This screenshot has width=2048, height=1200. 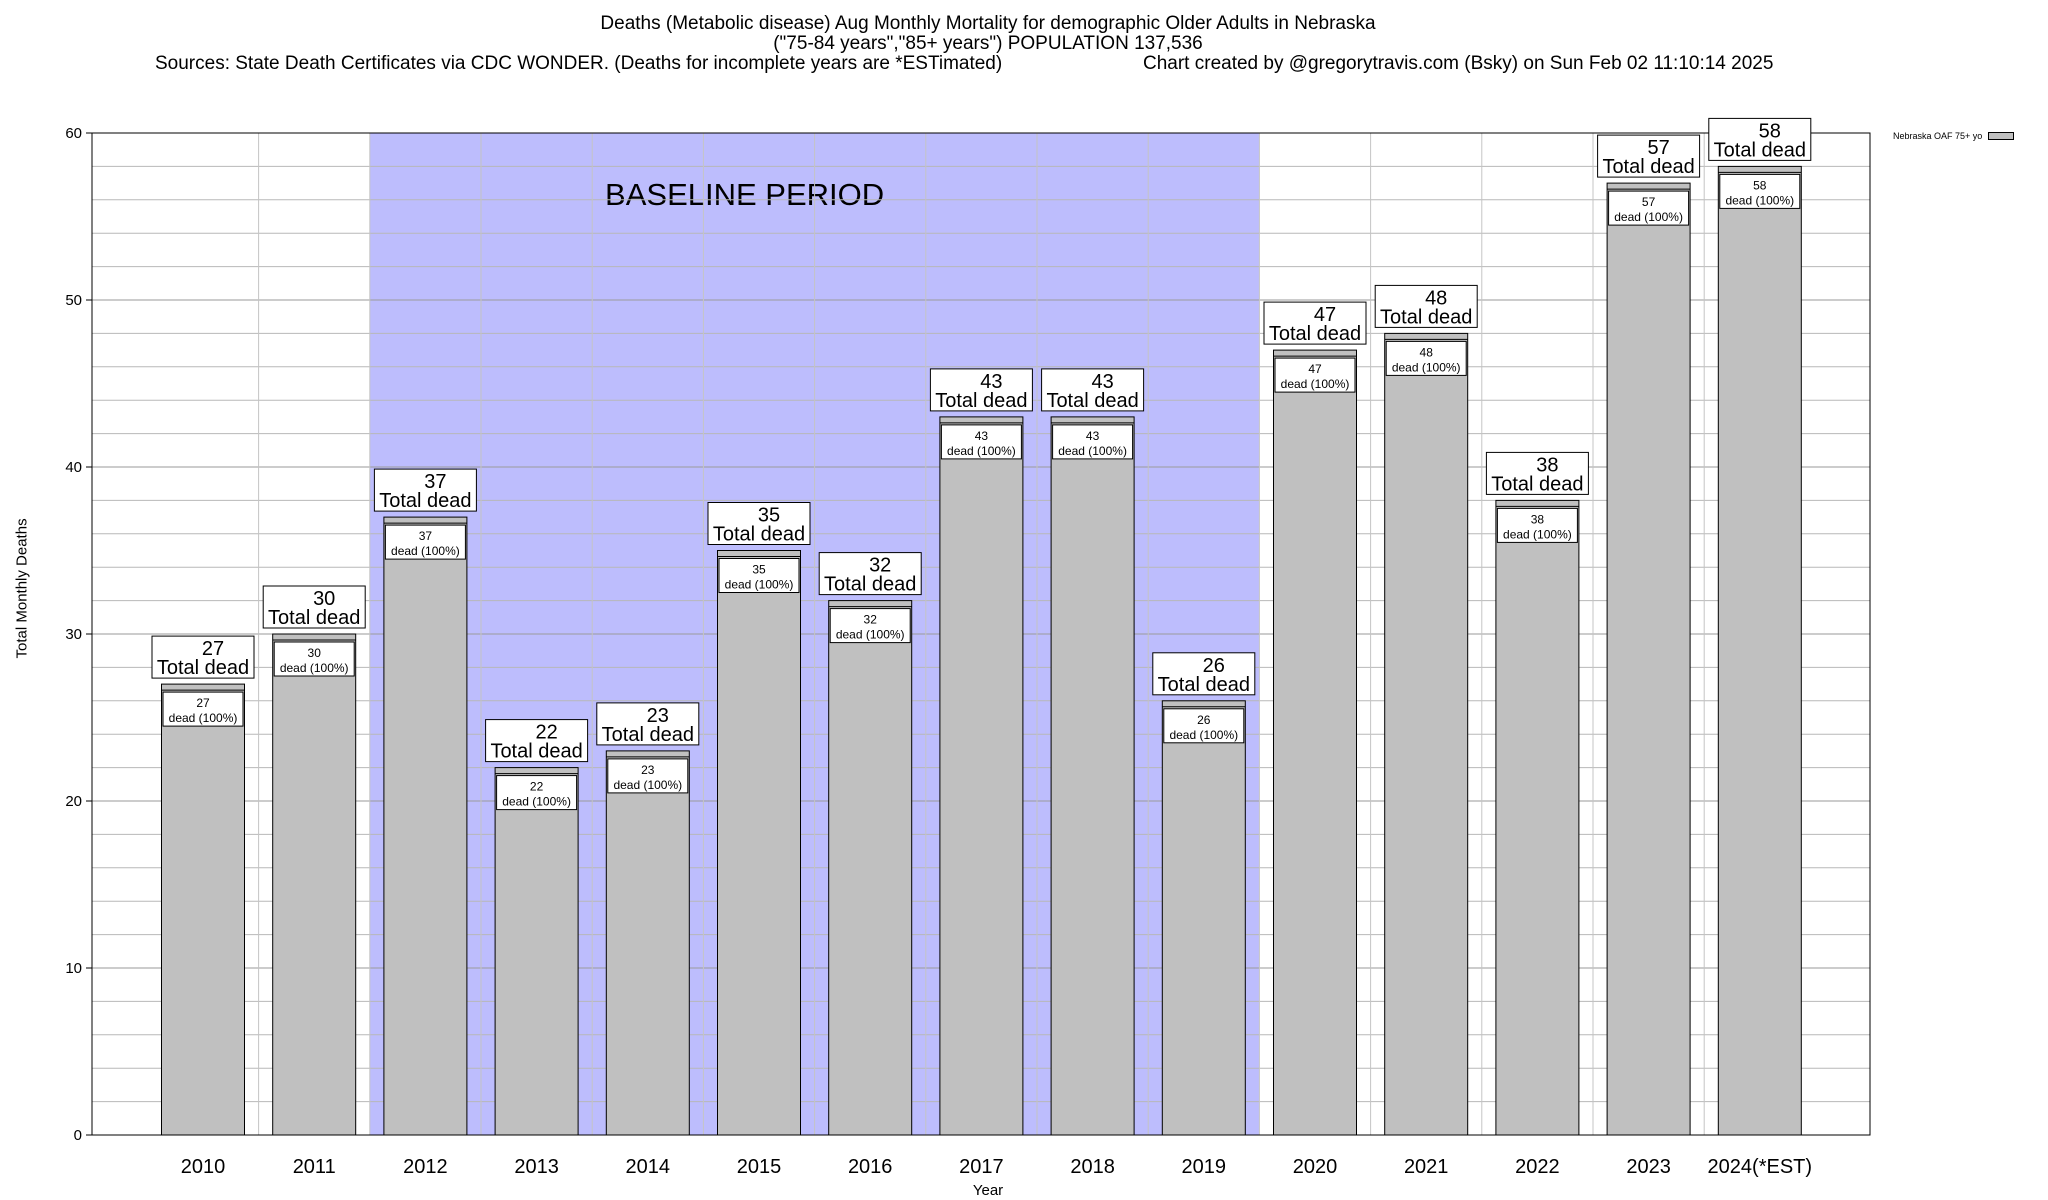 I want to click on top-value-label: 38, so click(x=1547, y=465).